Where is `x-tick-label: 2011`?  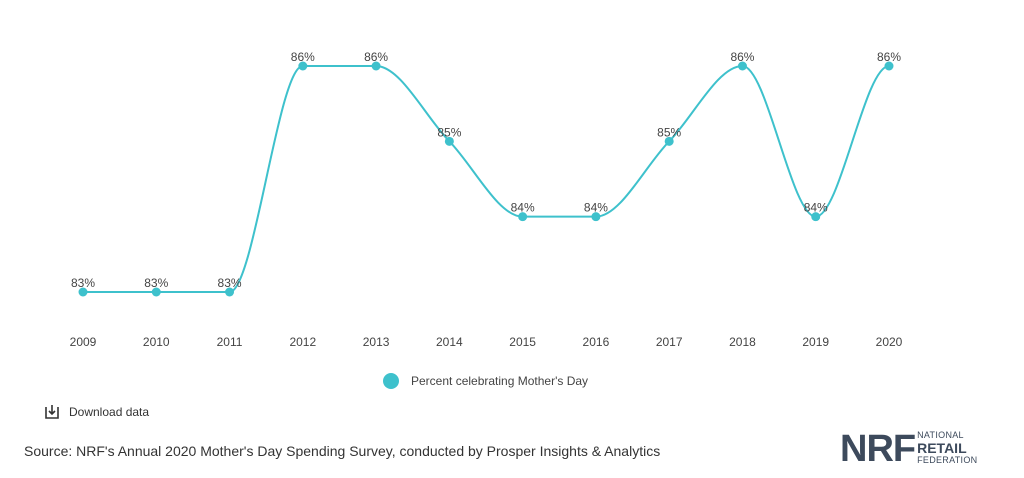 x-tick-label: 2011 is located at coordinates (230, 342).